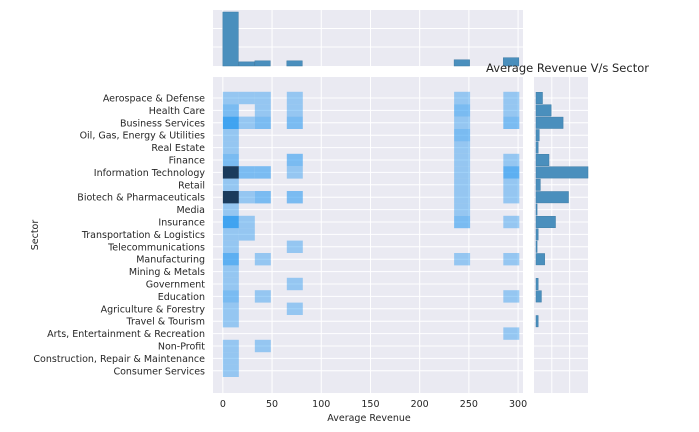 The width and height of the screenshot is (699, 432). Describe the element at coordinates (165, 322) in the screenshot. I see `y-tick-label: Travel & Tourism` at that location.